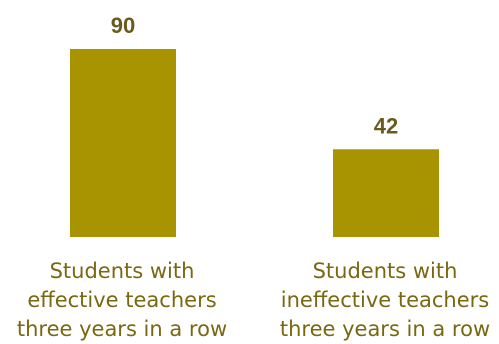 This screenshot has height=344, width=499. What do you see at coordinates (123, 25) in the screenshot?
I see `value-label-0: 90` at bounding box center [123, 25].